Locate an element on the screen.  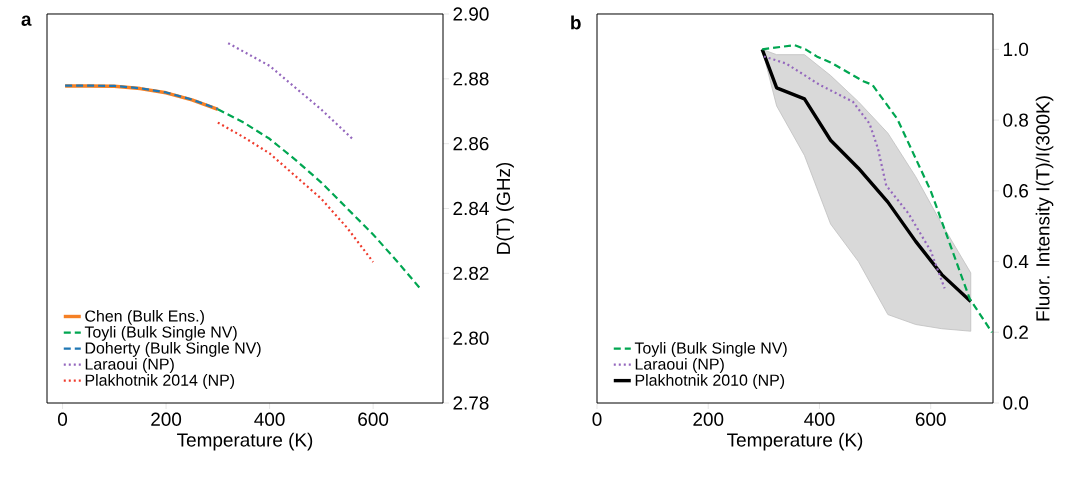
legend-label: Doherty (Bulk Single NV) is located at coordinates (173, 349).